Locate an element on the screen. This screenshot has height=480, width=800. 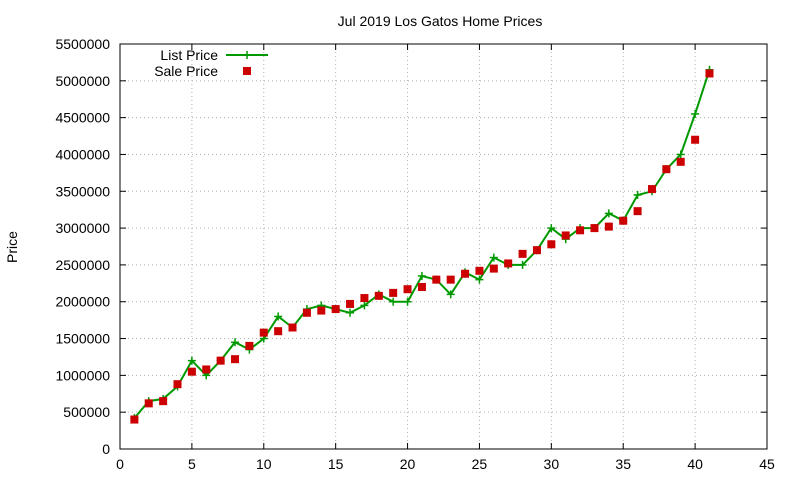
x-tick-label: 5 is located at coordinates (192, 464).